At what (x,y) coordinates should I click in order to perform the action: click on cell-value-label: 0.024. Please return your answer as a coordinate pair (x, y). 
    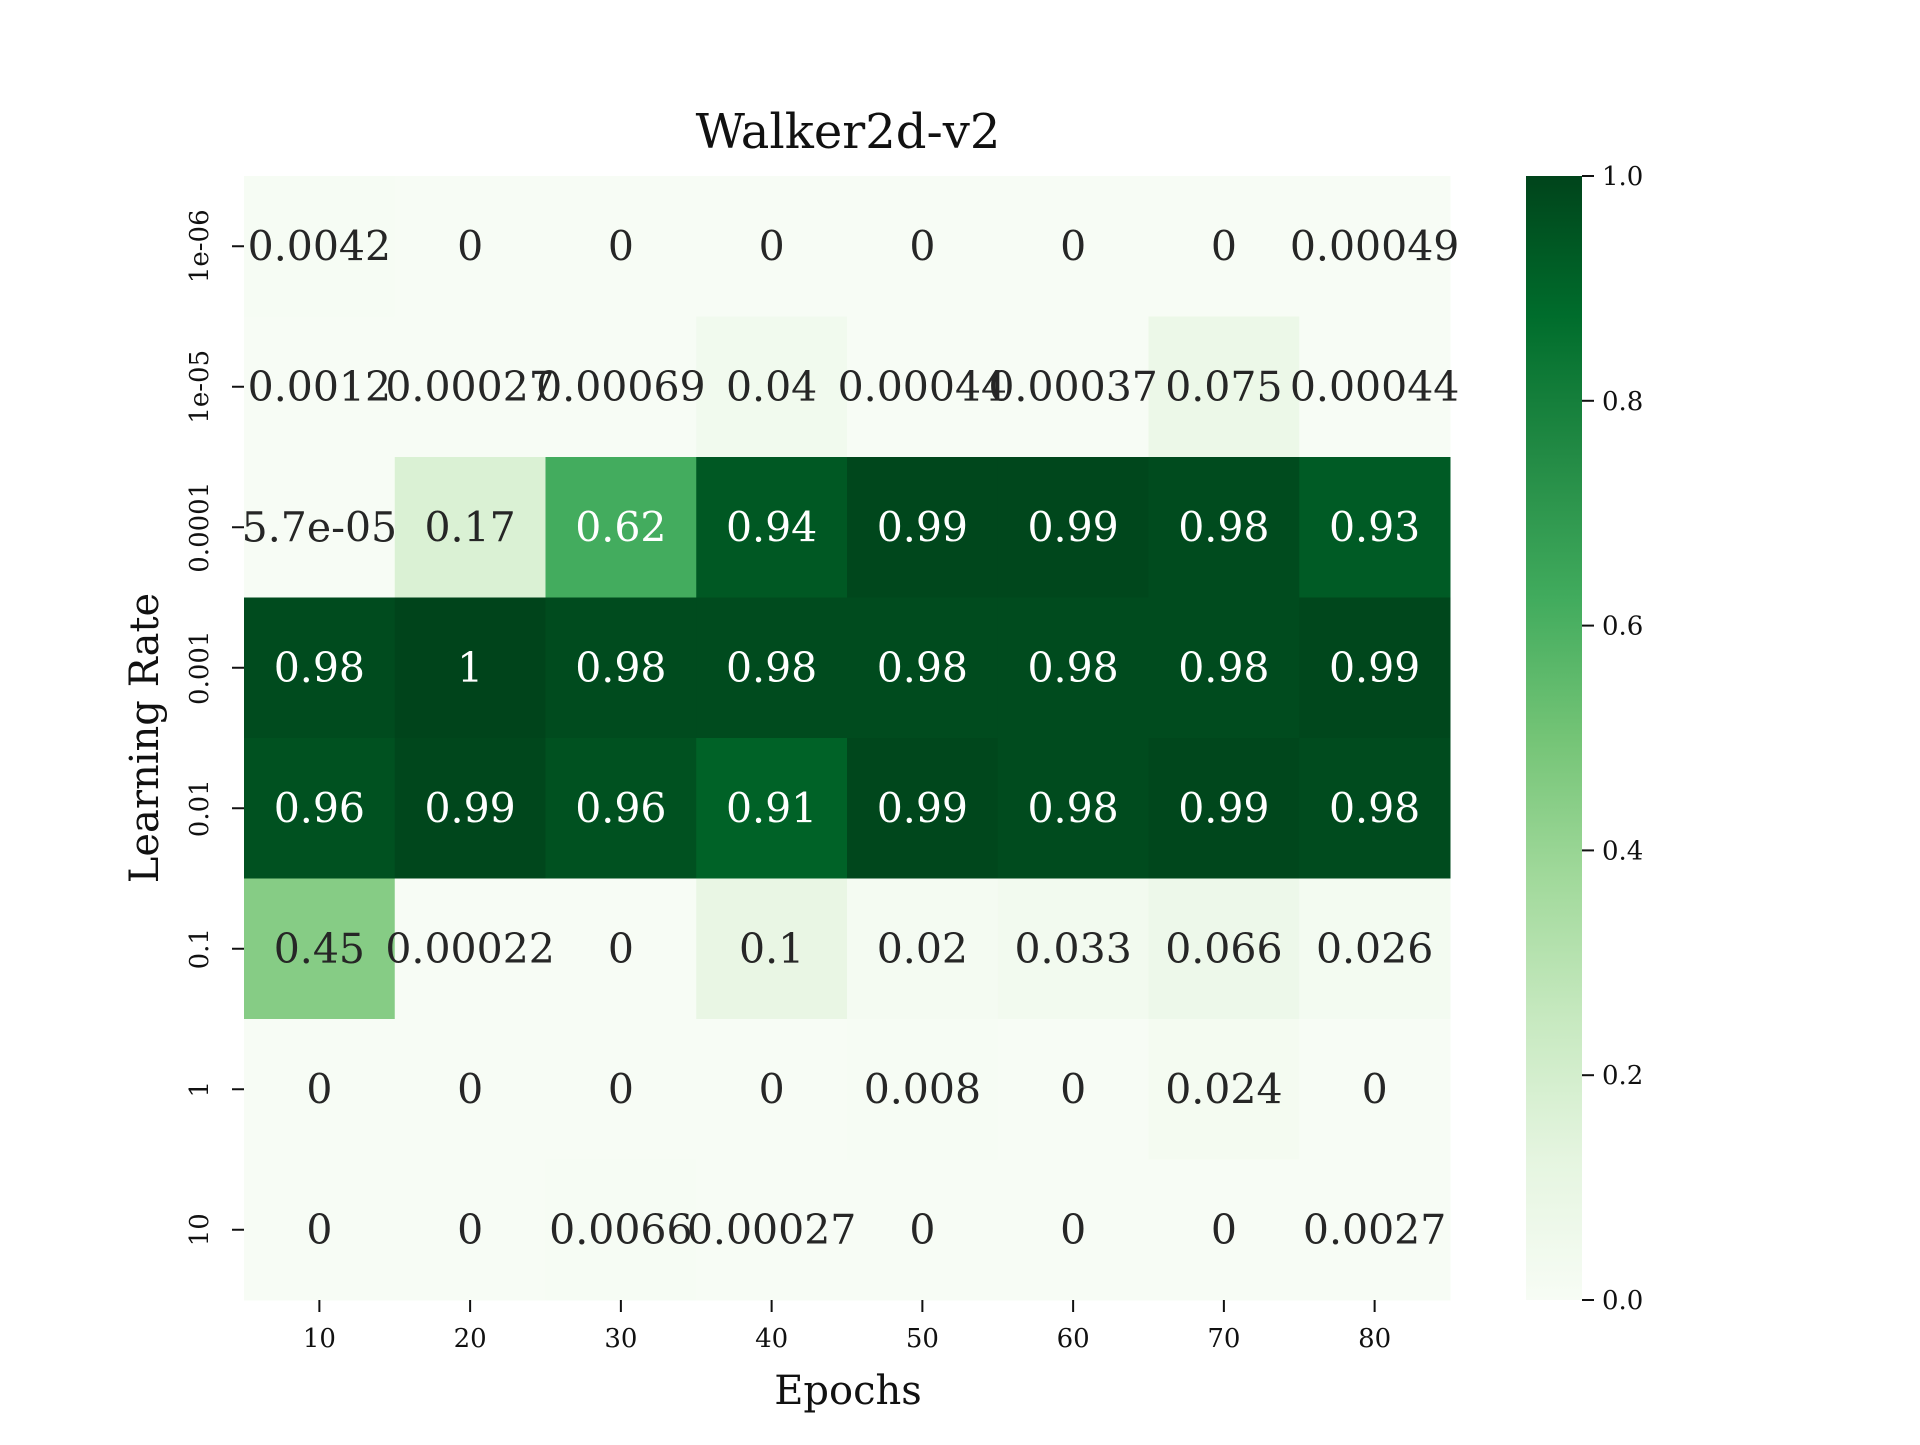
    Looking at the image, I should click on (1223, 1089).